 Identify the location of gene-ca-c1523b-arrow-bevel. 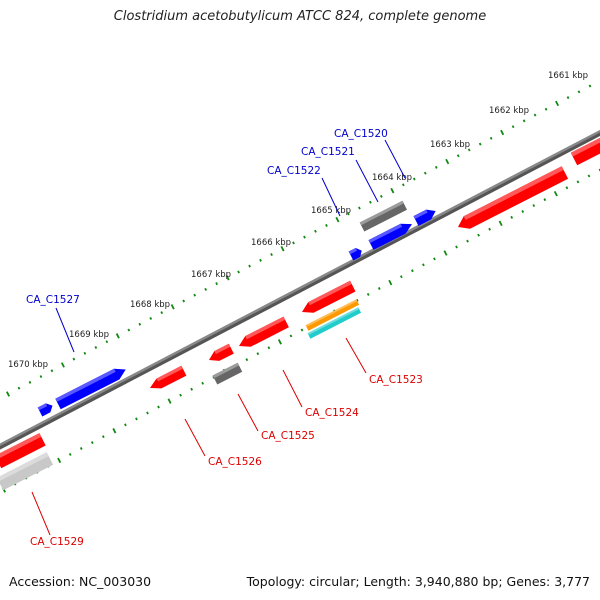
(330, 293).